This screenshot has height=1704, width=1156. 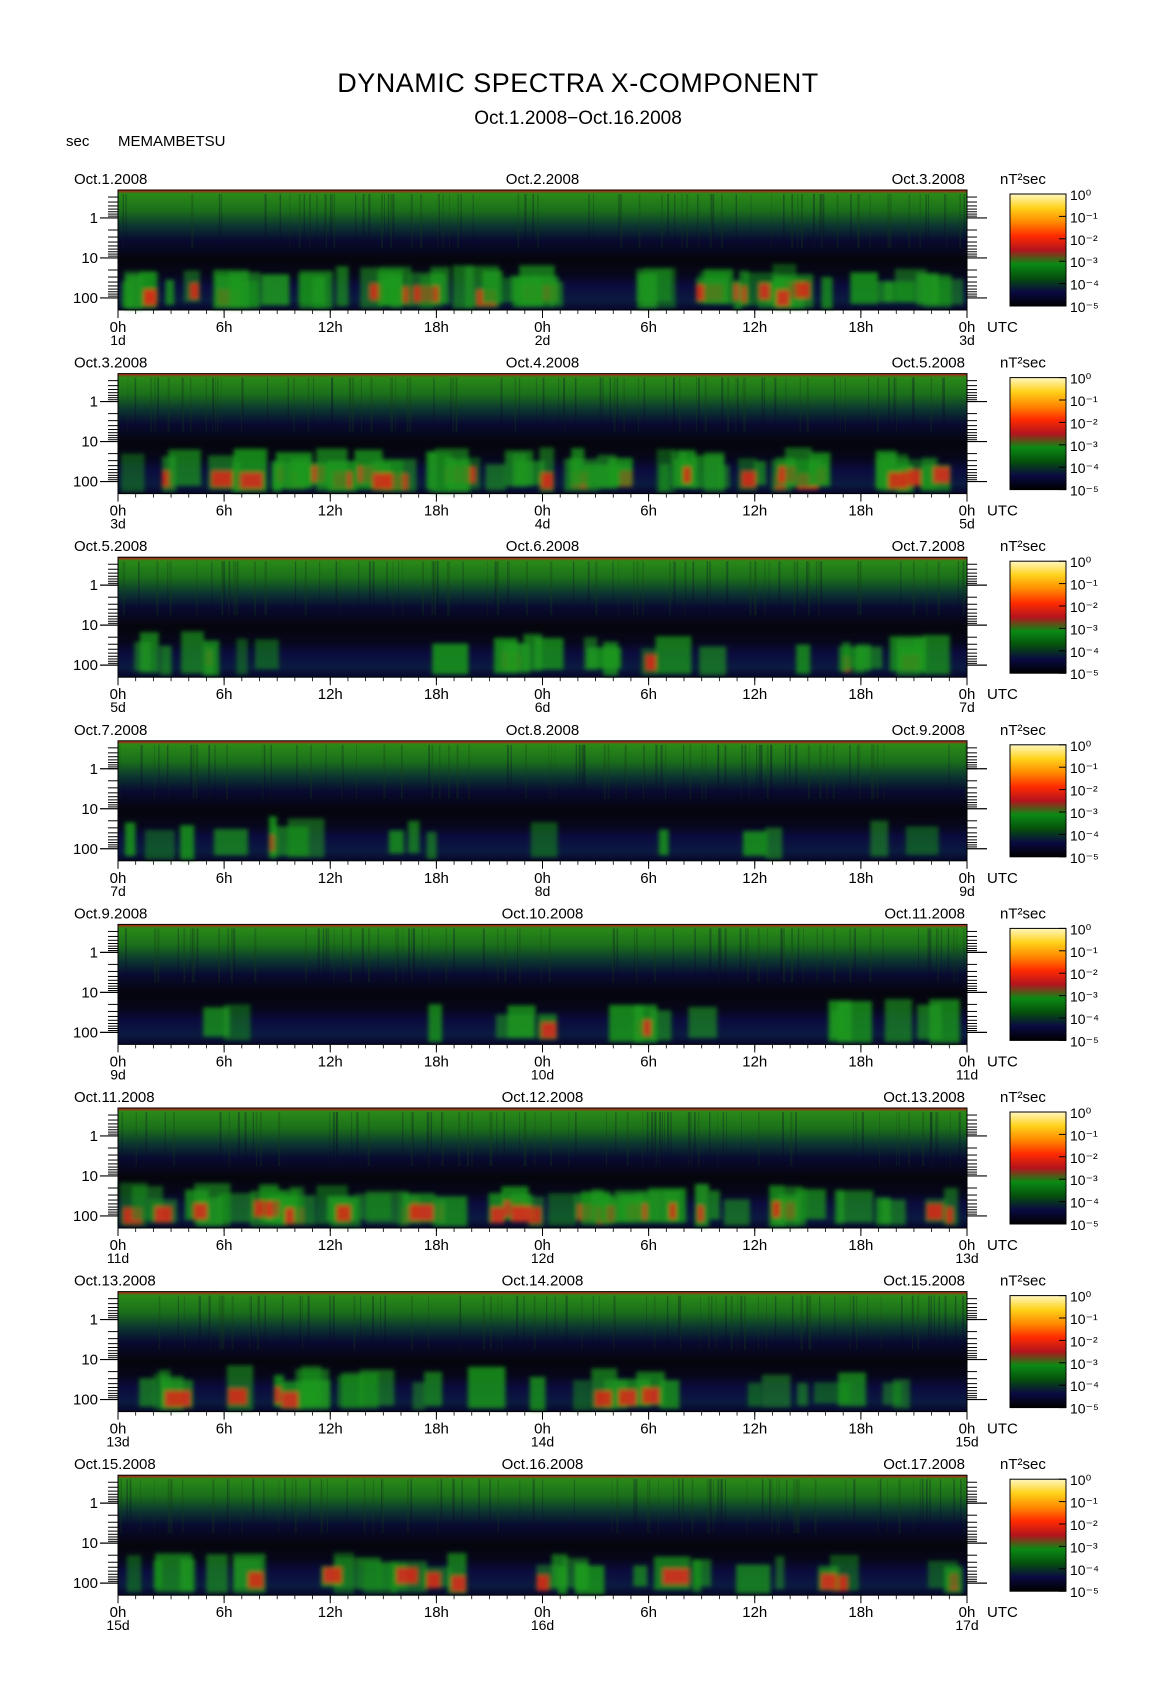 What do you see at coordinates (543, 524) in the screenshot?
I see `day-label: 4d` at bounding box center [543, 524].